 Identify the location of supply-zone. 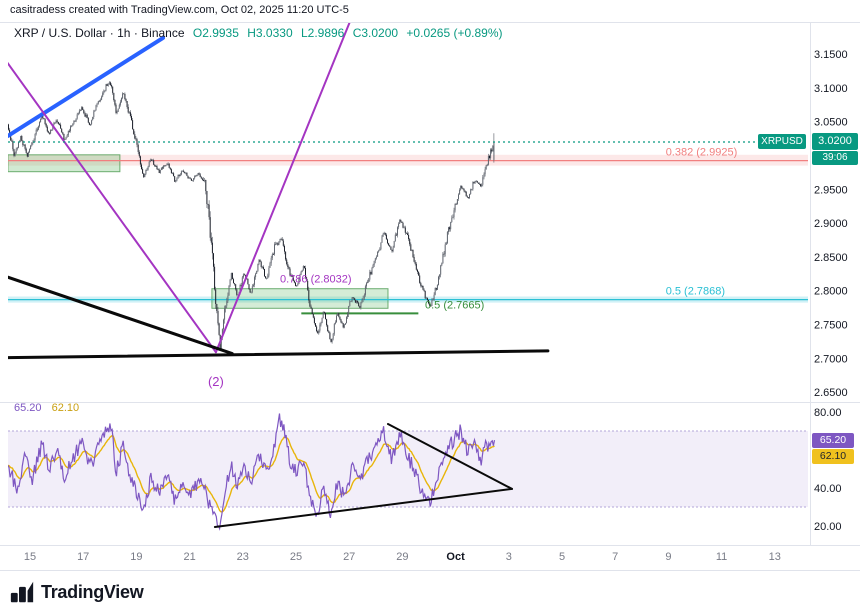
(64, 163).